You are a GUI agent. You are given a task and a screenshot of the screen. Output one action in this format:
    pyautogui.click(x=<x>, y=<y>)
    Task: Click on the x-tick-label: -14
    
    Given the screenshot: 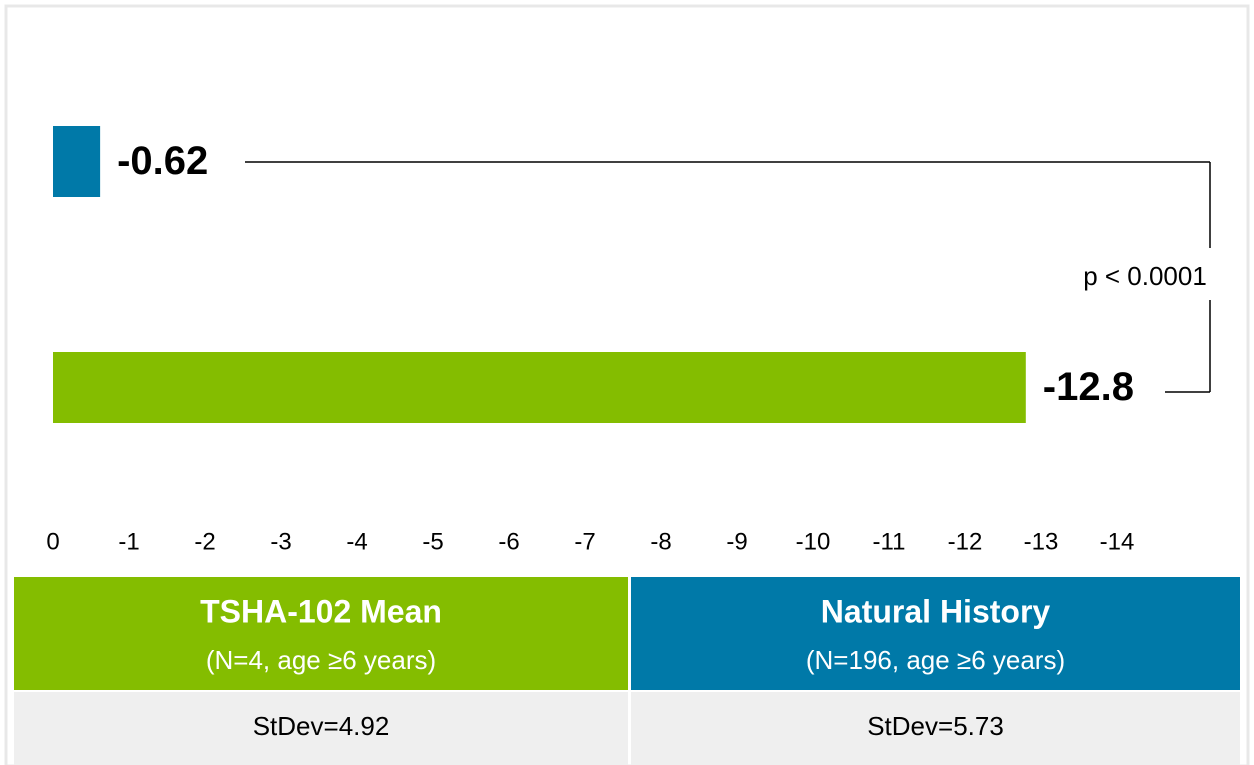 What is the action you would take?
    pyautogui.click(x=1117, y=541)
    